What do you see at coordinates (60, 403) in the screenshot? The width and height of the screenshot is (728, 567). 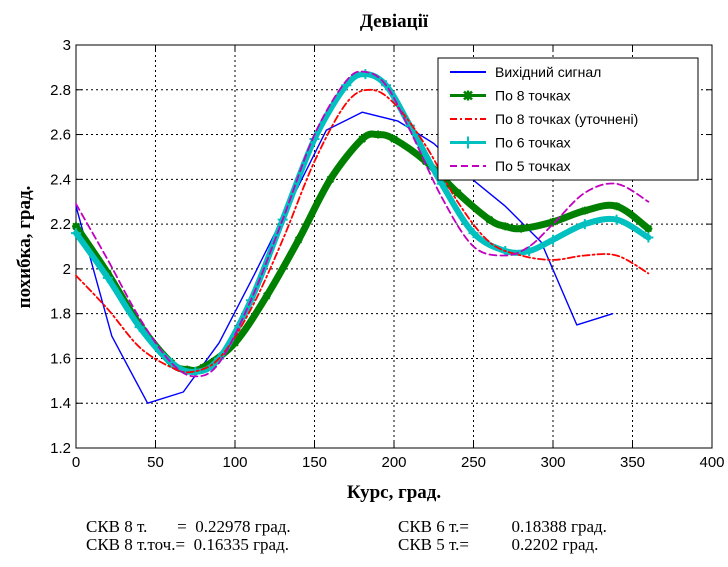 I see `y-tick-label: 1.4` at bounding box center [60, 403].